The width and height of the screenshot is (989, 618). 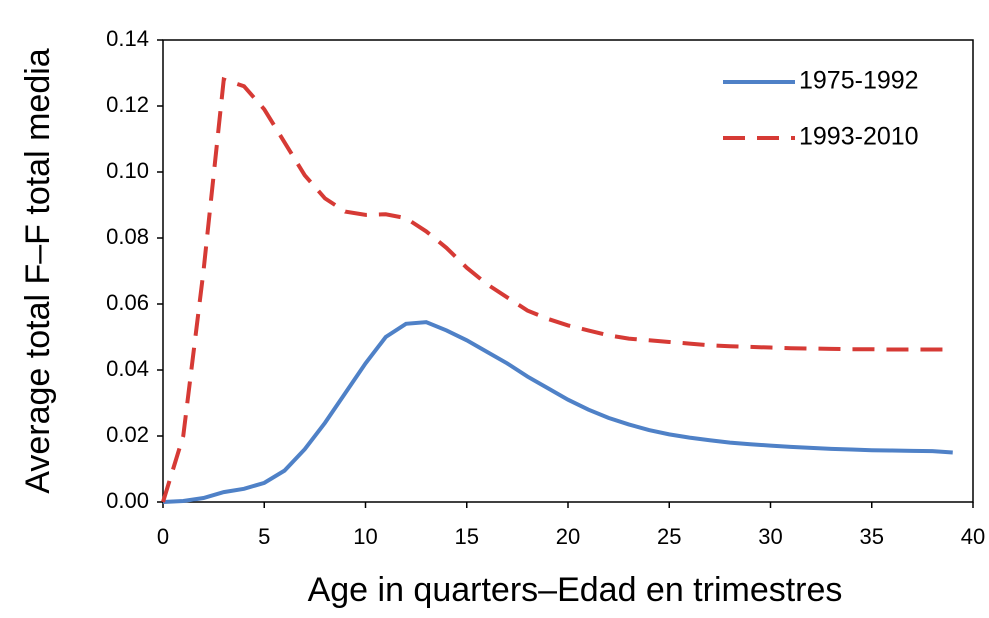 I want to click on y-axis-label: Average total F–F total media, so click(x=38, y=270).